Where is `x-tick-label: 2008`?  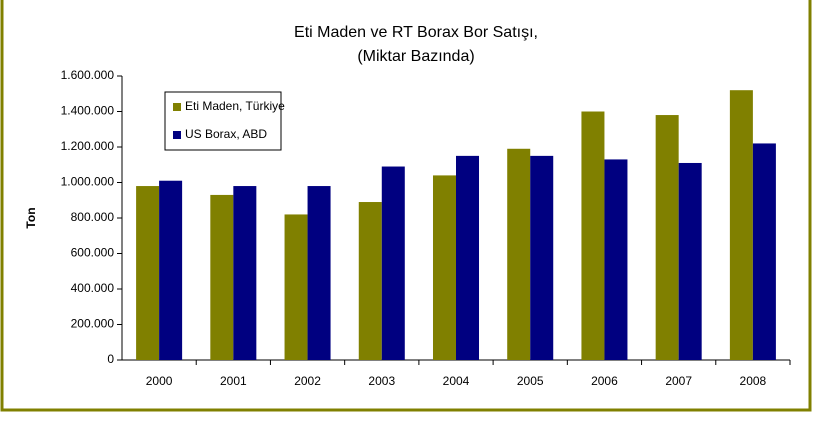
x-tick-label: 2008 is located at coordinates (753, 381).